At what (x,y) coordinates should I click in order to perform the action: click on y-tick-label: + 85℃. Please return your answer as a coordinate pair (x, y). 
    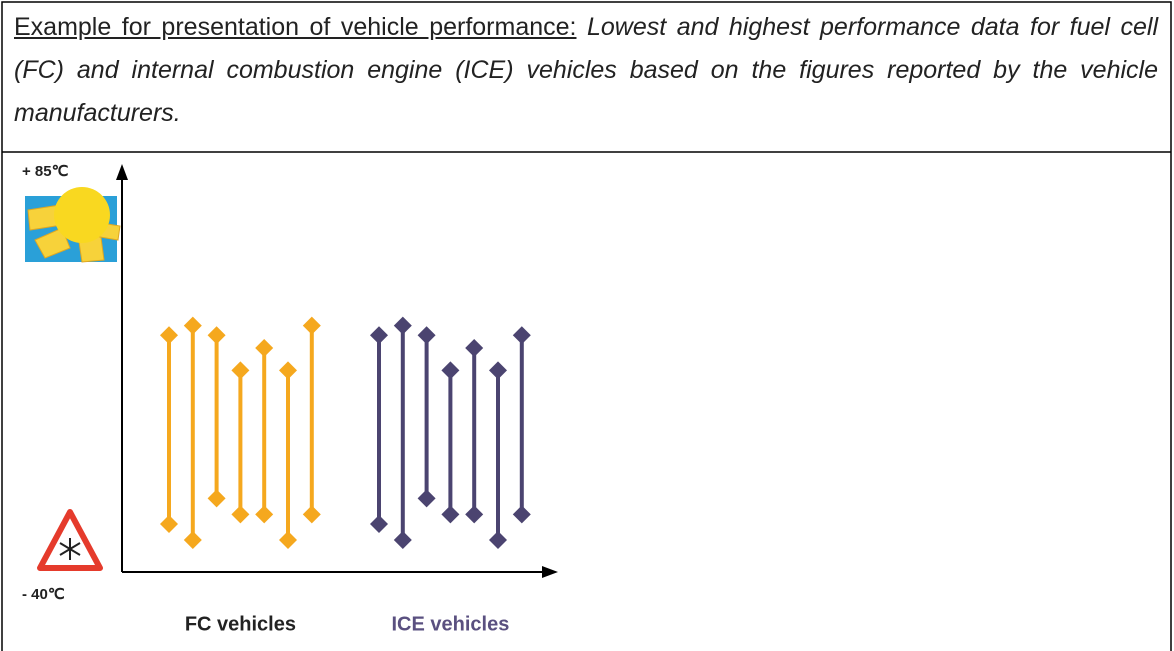
    Looking at the image, I should click on (45, 171).